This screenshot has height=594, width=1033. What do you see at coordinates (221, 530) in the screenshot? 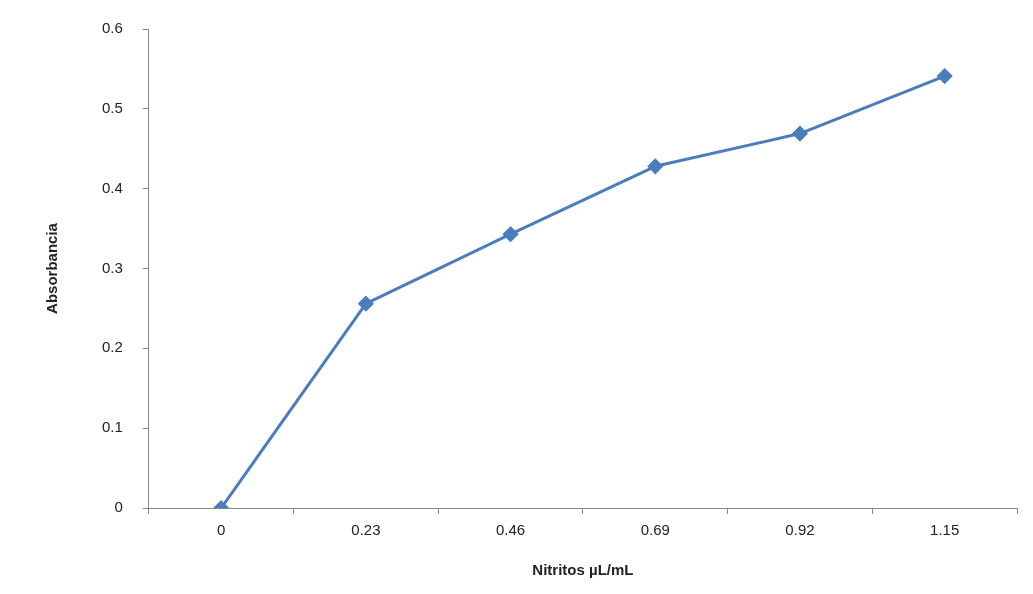
I see `x-tick-label: 0` at bounding box center [221, 530].